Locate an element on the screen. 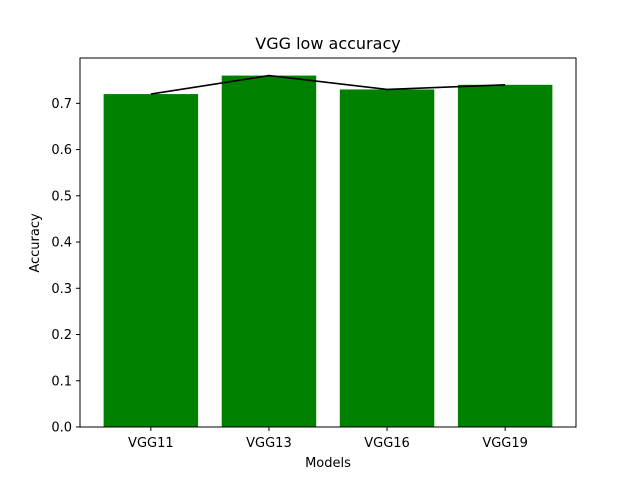 Image resolution: width=640 pixels, height=485 pixels. x-tick-label: VGG19 is located at coordinates (505, 443).